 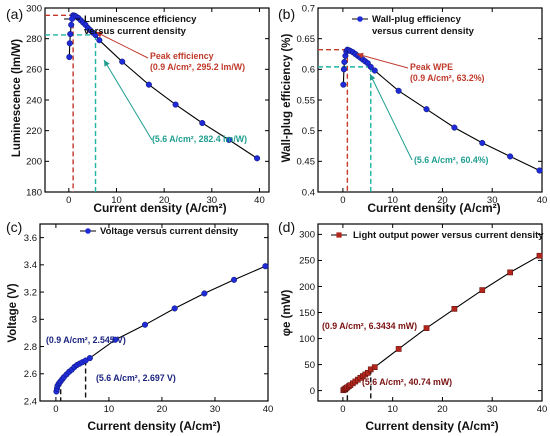 What do you see at coordinates (17, 98) in the screenshot?
I see `y-axis-label: Luminescence (lm/W)` at bounding box center [17, 98].